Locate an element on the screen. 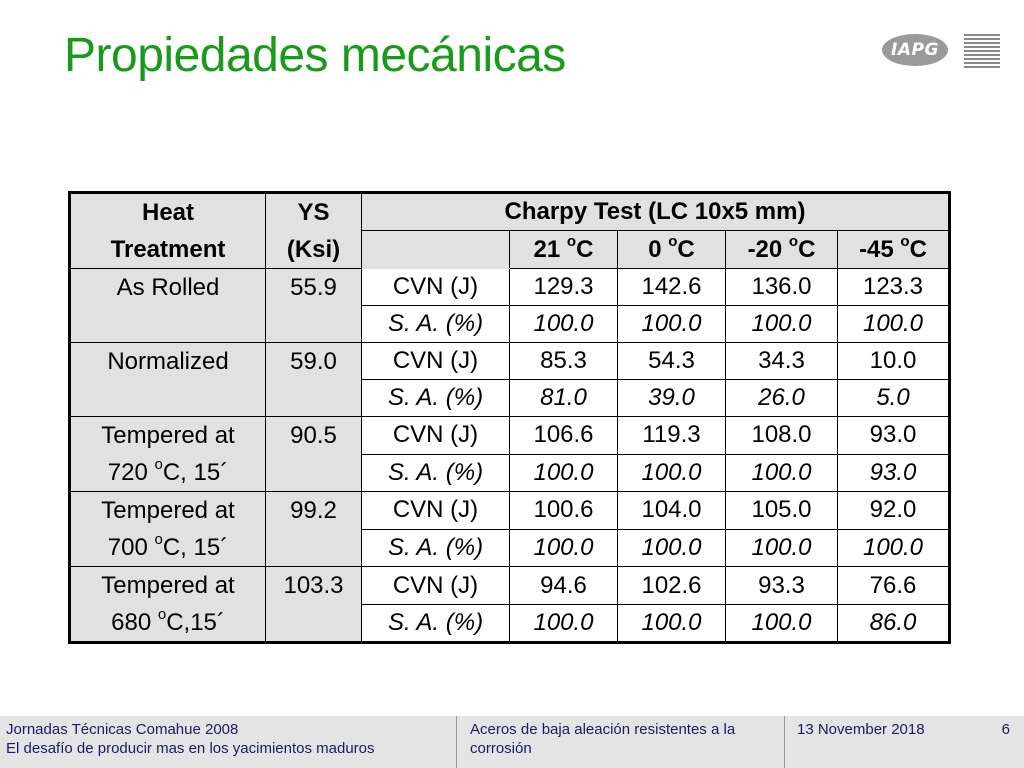  footer-date: 13 November 2018 is located at coordinates (861, 729).